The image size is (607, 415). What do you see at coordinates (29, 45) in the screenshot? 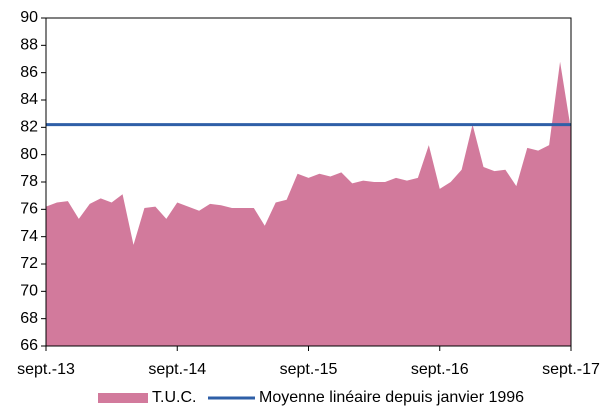
I see `y-tick-label: 88` at bounding box center [29, 45].